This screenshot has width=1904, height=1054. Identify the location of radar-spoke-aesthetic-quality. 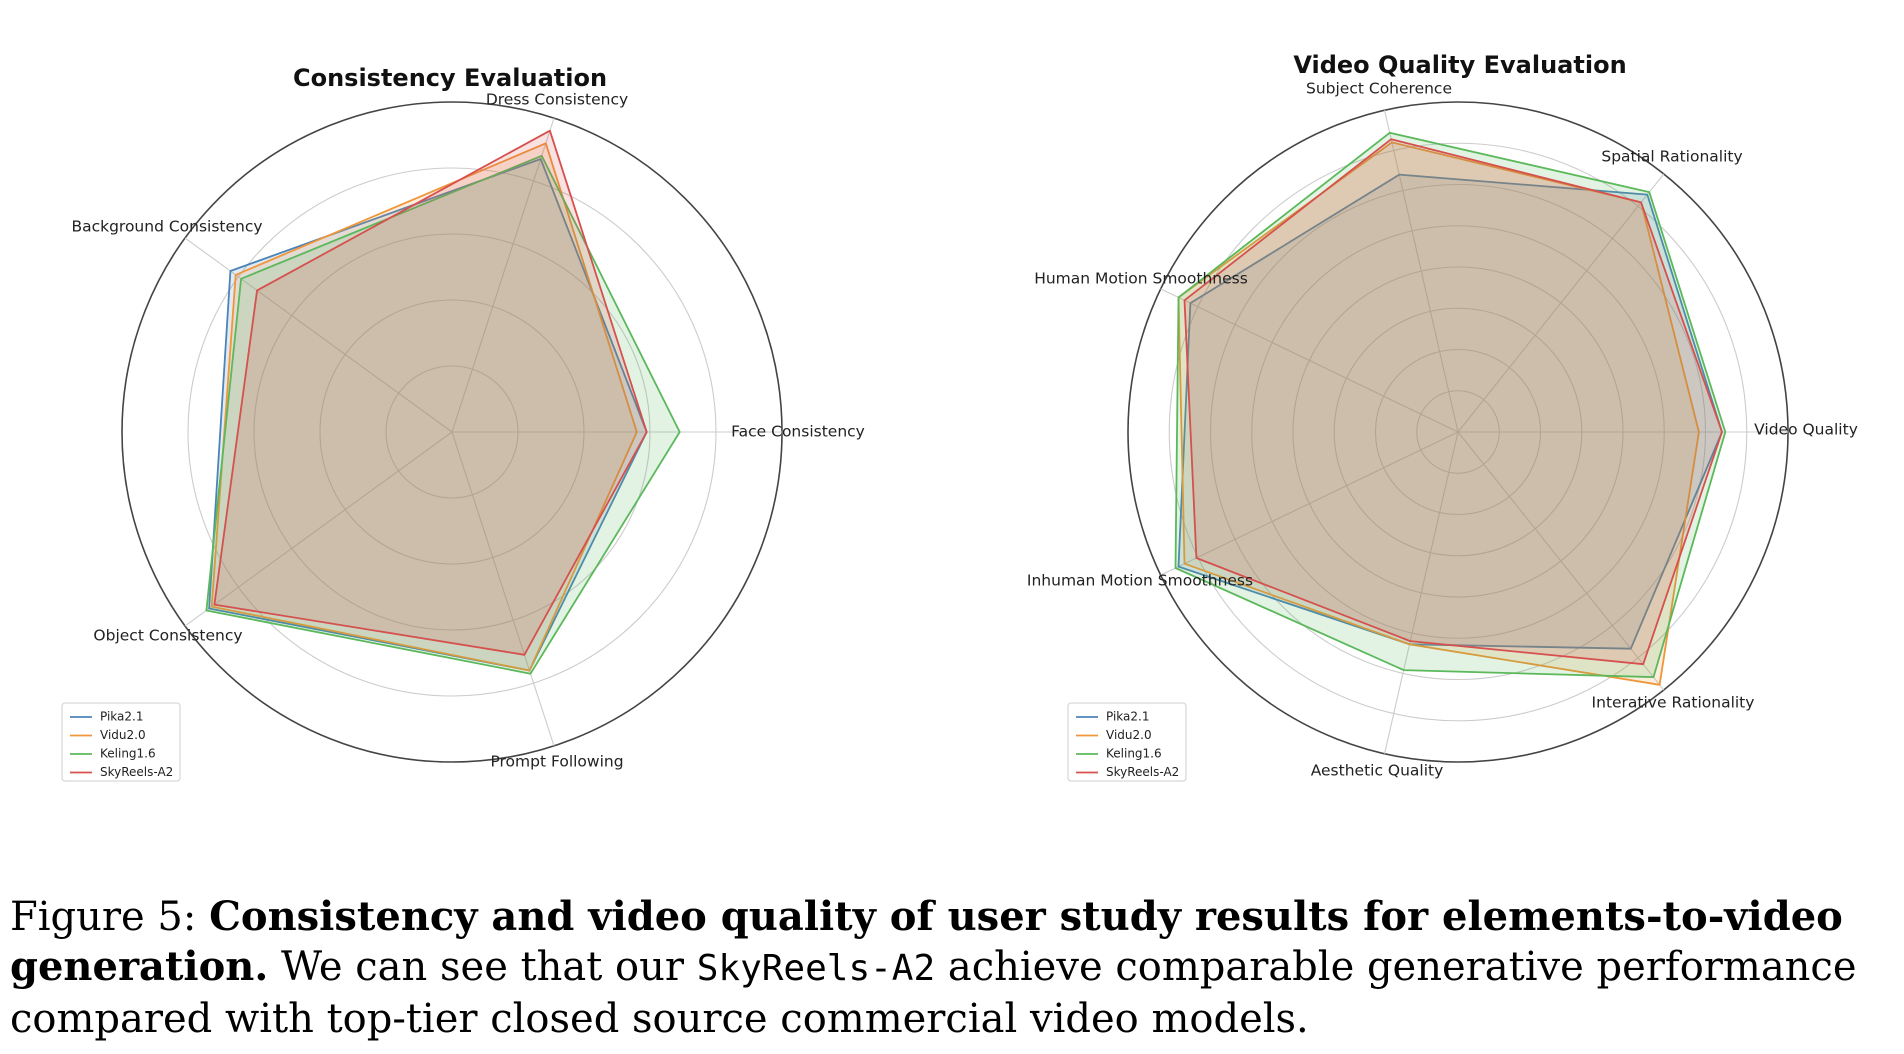
(1421, 592).